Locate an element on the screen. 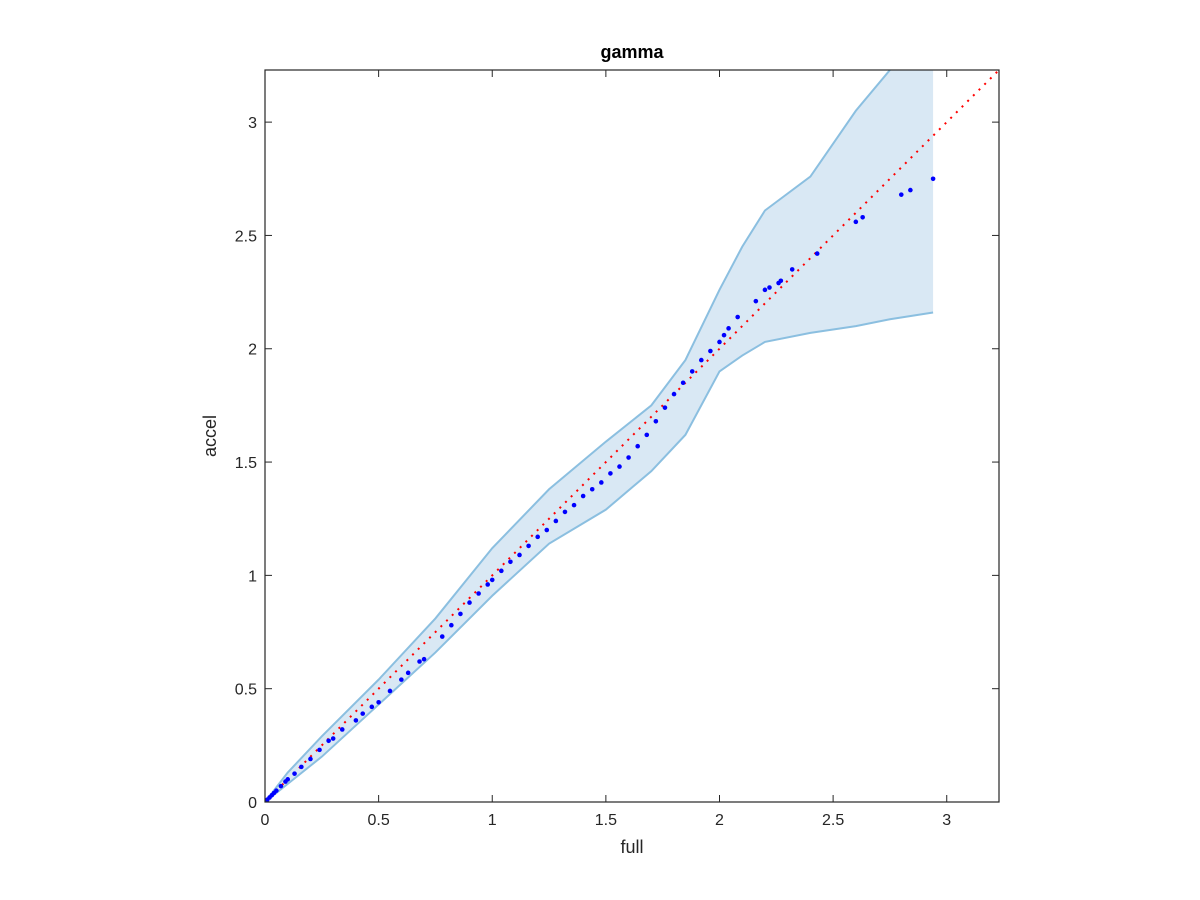 The height and width of the screenshot is (900, 1200). y-tick-label: 1.5 is located at coordinates (246, 463).